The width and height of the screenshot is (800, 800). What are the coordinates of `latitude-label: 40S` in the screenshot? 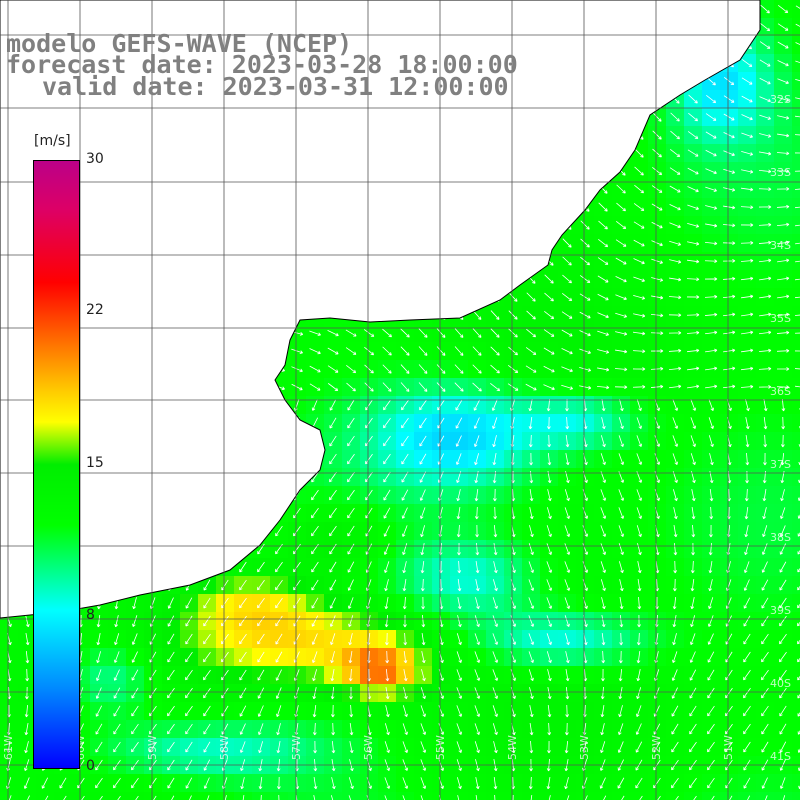 It's located at (780, 683).